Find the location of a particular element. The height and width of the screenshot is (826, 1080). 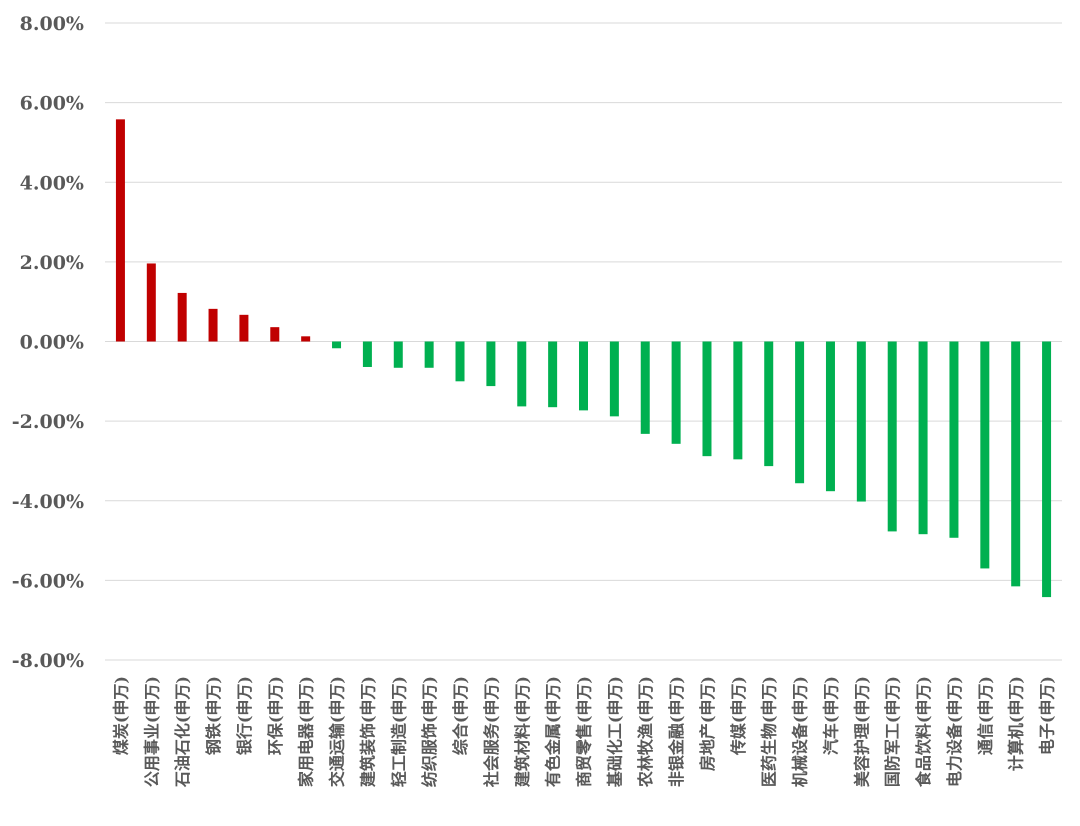

x-tick-label: 国防军工(申万) is located at coordinates (892, 731).